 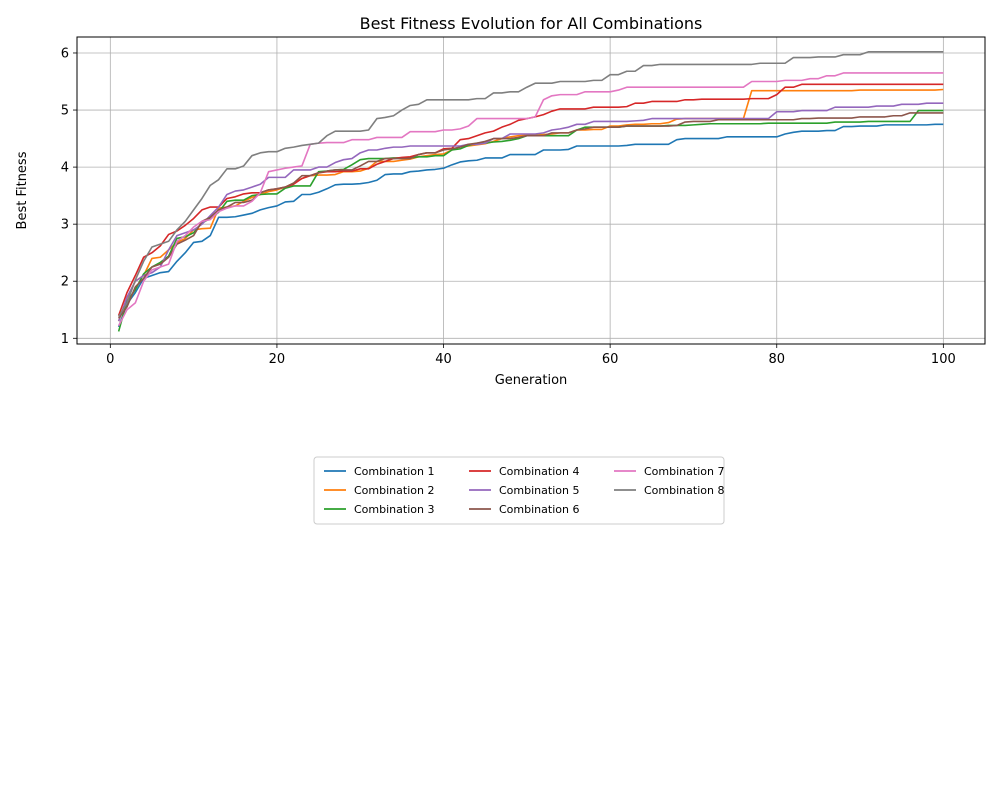 What do you see at coordinates (531, 380) in the screenshot?
I see `x-axis-label: Generation` at bounding box center [531, 380].